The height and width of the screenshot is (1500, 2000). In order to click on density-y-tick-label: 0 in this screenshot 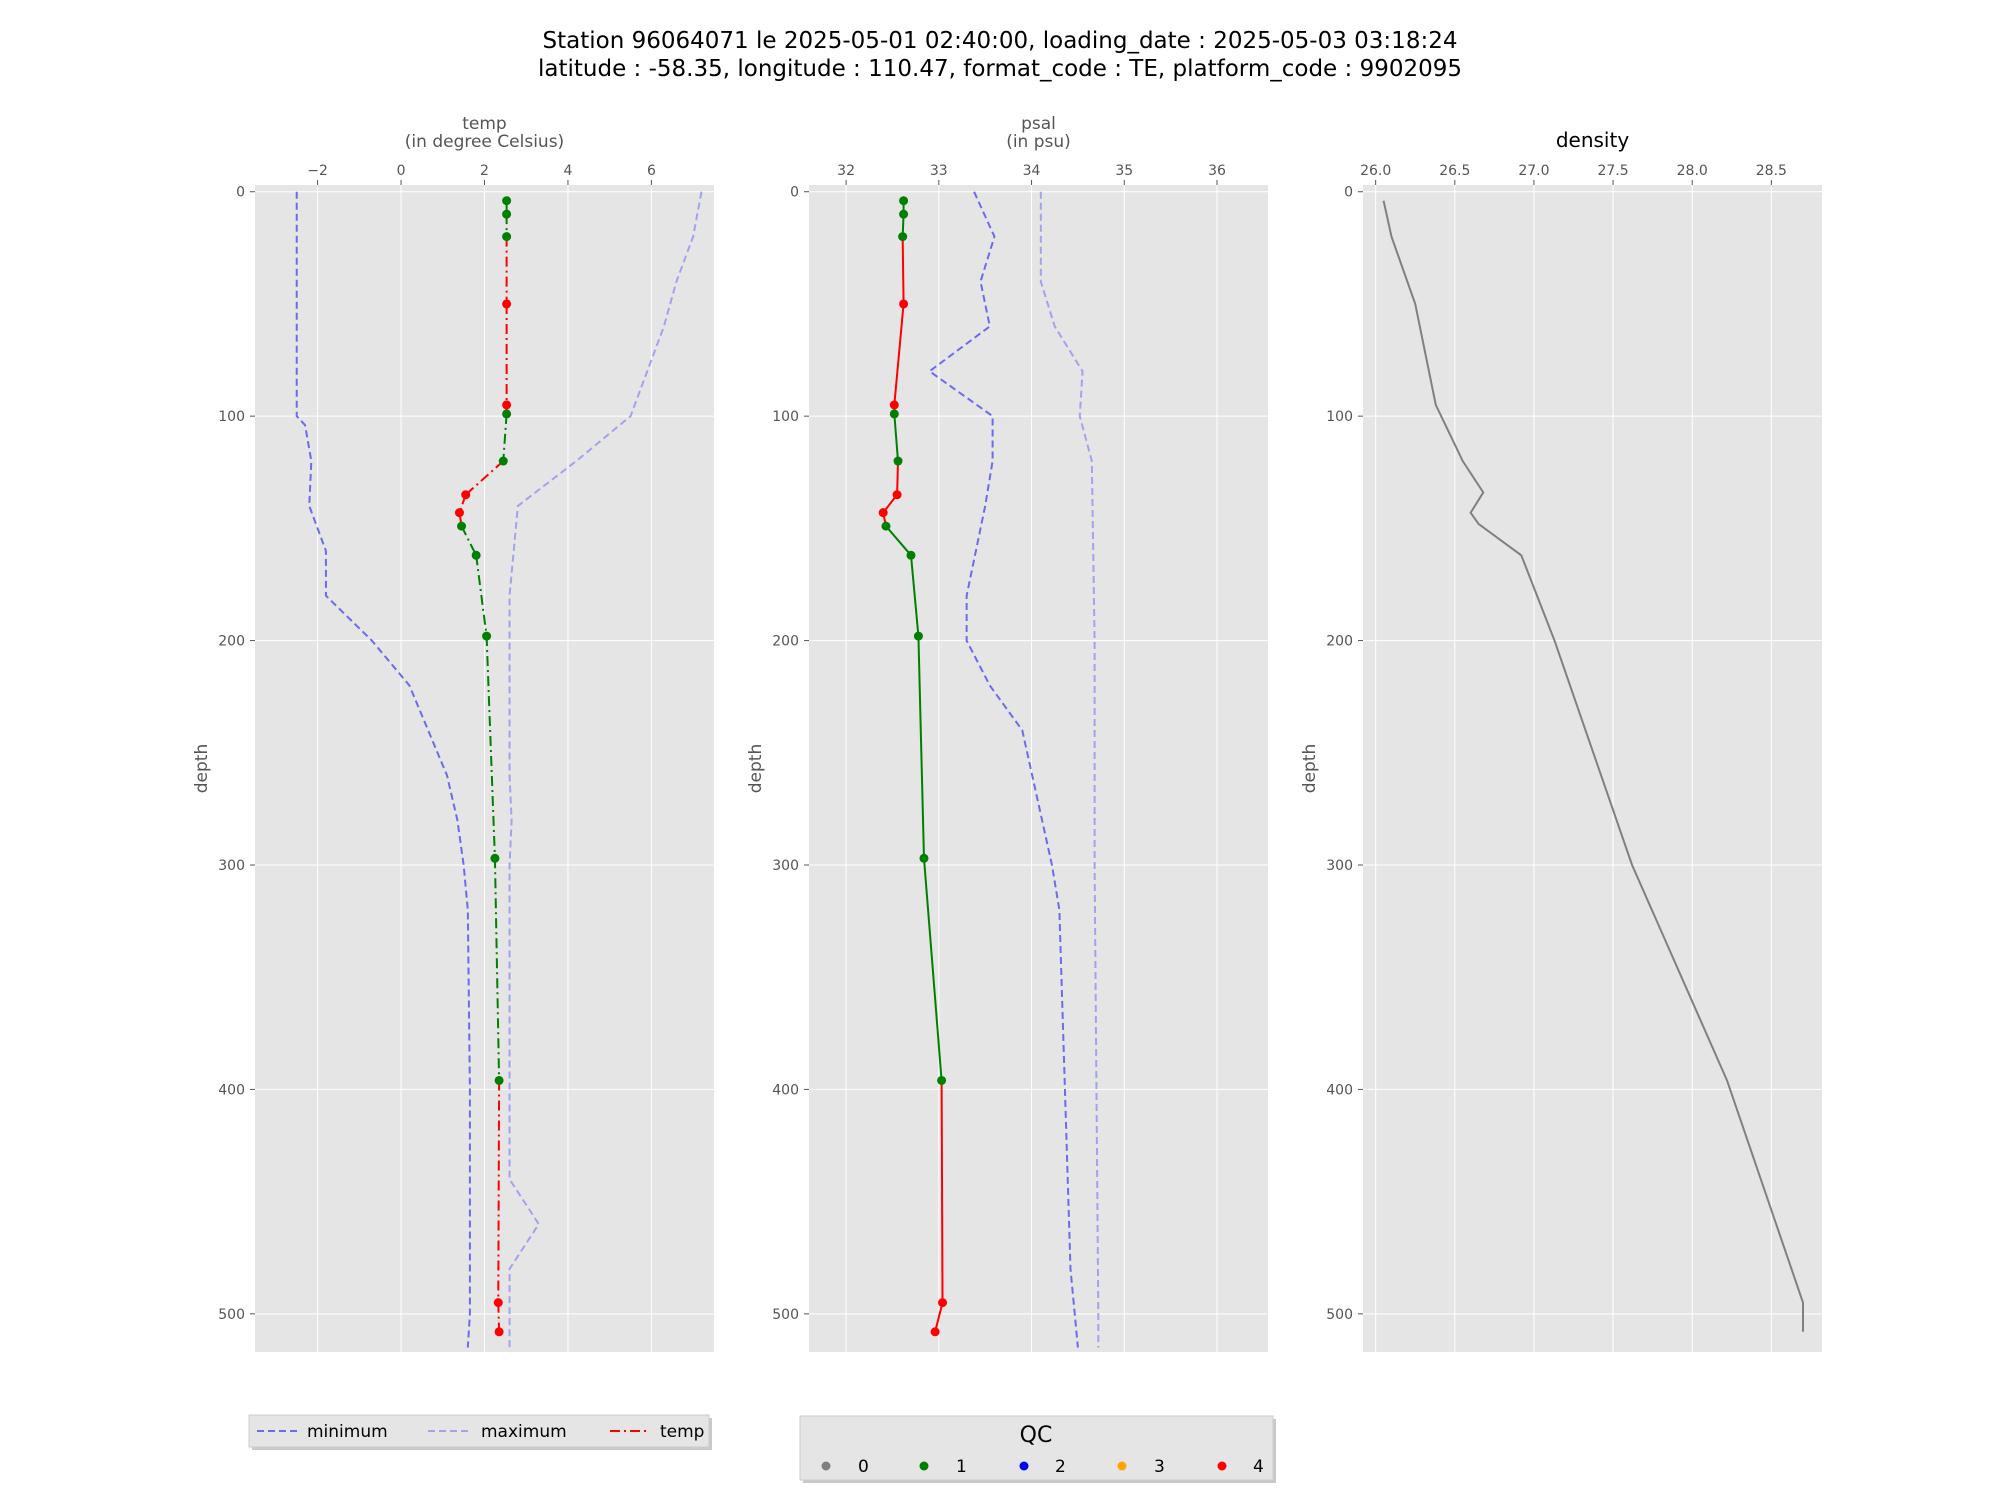, I will do `click(1348, 193)`.